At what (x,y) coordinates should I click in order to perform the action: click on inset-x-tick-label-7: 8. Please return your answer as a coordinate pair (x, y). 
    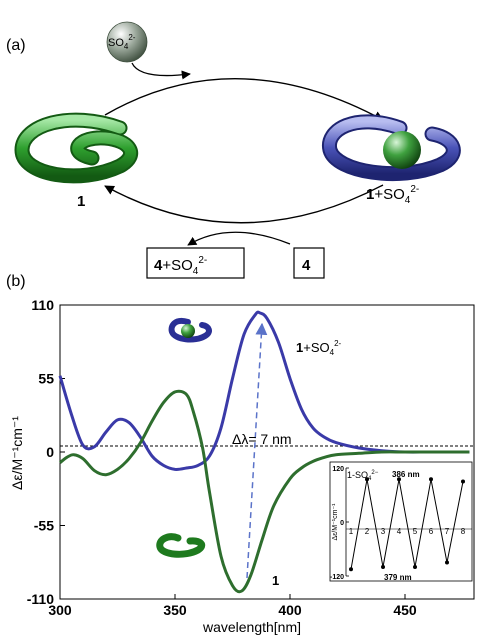
    Looking at the image, I should click on (463, 531).